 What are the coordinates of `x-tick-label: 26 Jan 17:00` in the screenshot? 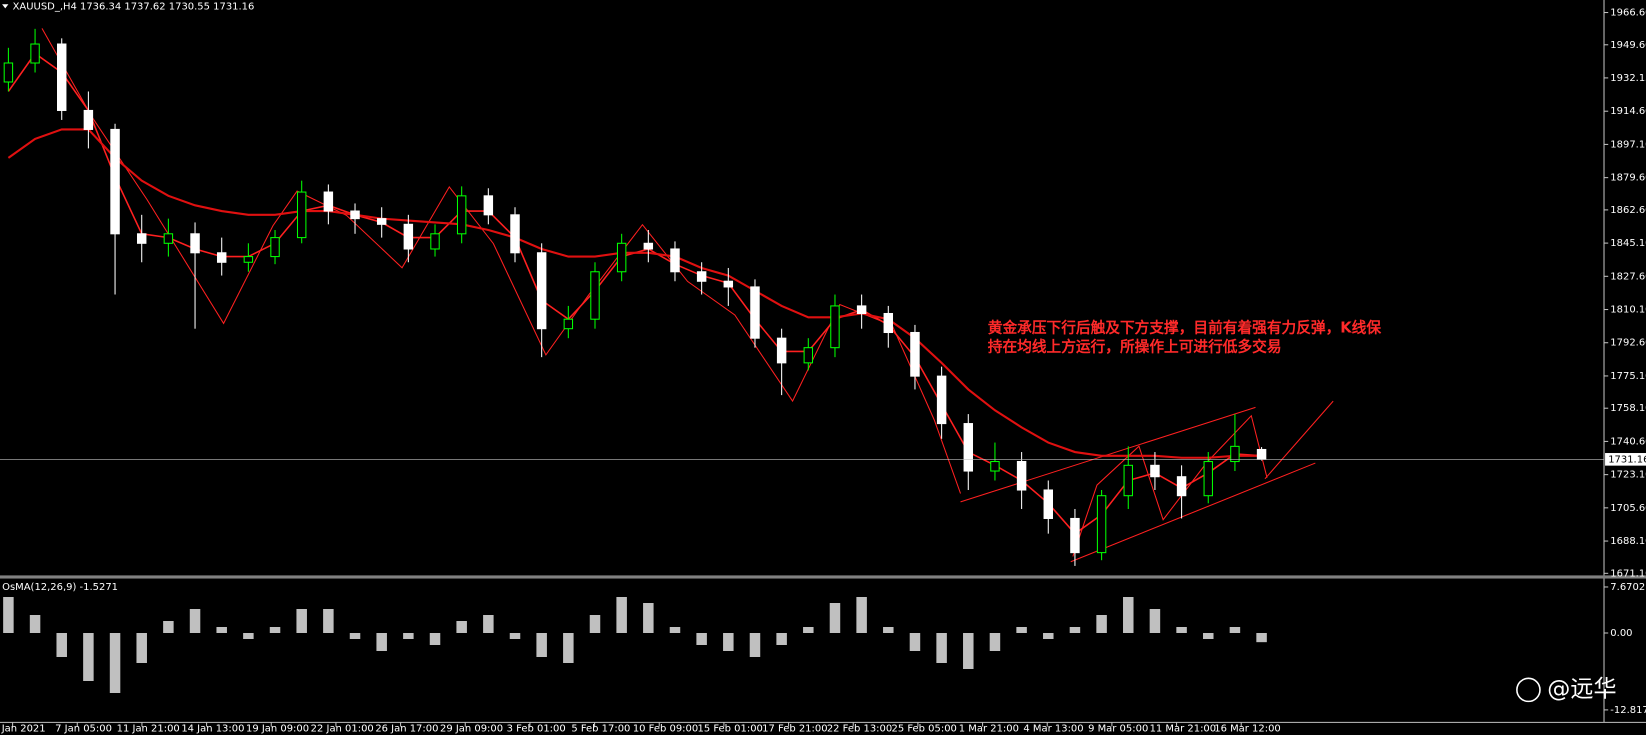 It's located at (406, 729).